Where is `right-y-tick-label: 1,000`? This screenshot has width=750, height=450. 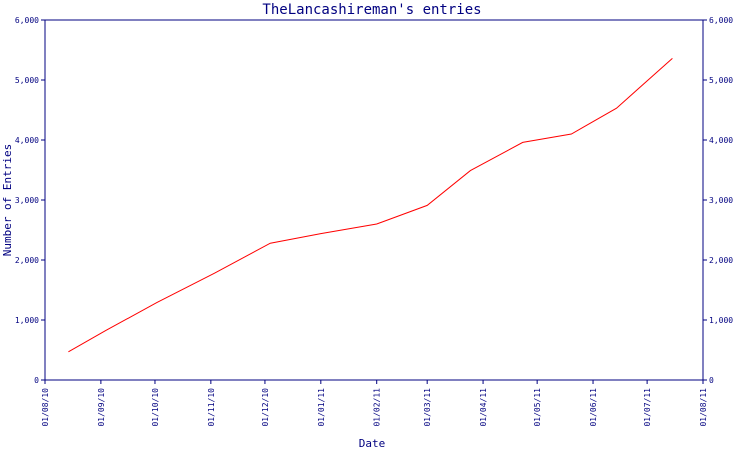 right-y-tick-label: 1,000 is located at coordinates (721, 320).